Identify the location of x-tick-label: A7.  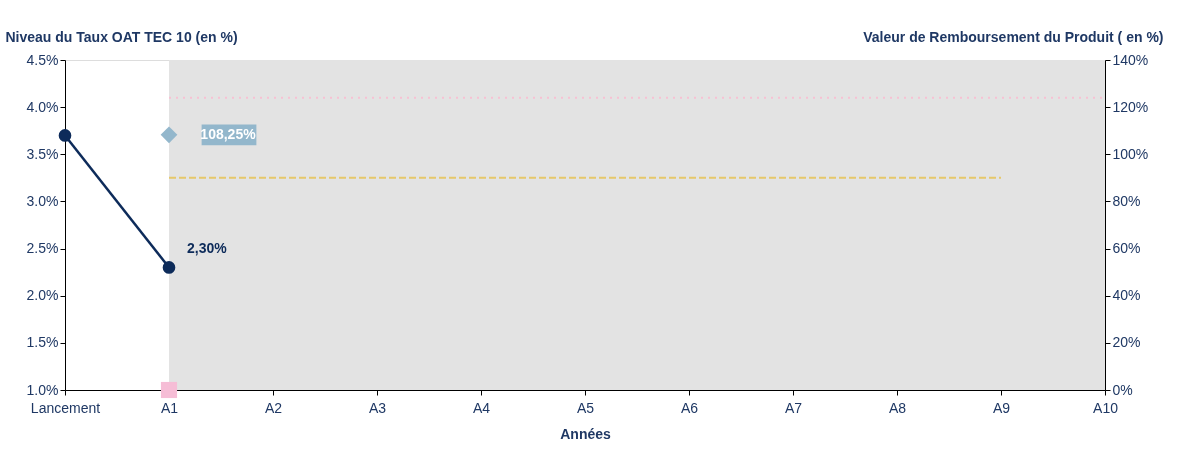
(793, 407).